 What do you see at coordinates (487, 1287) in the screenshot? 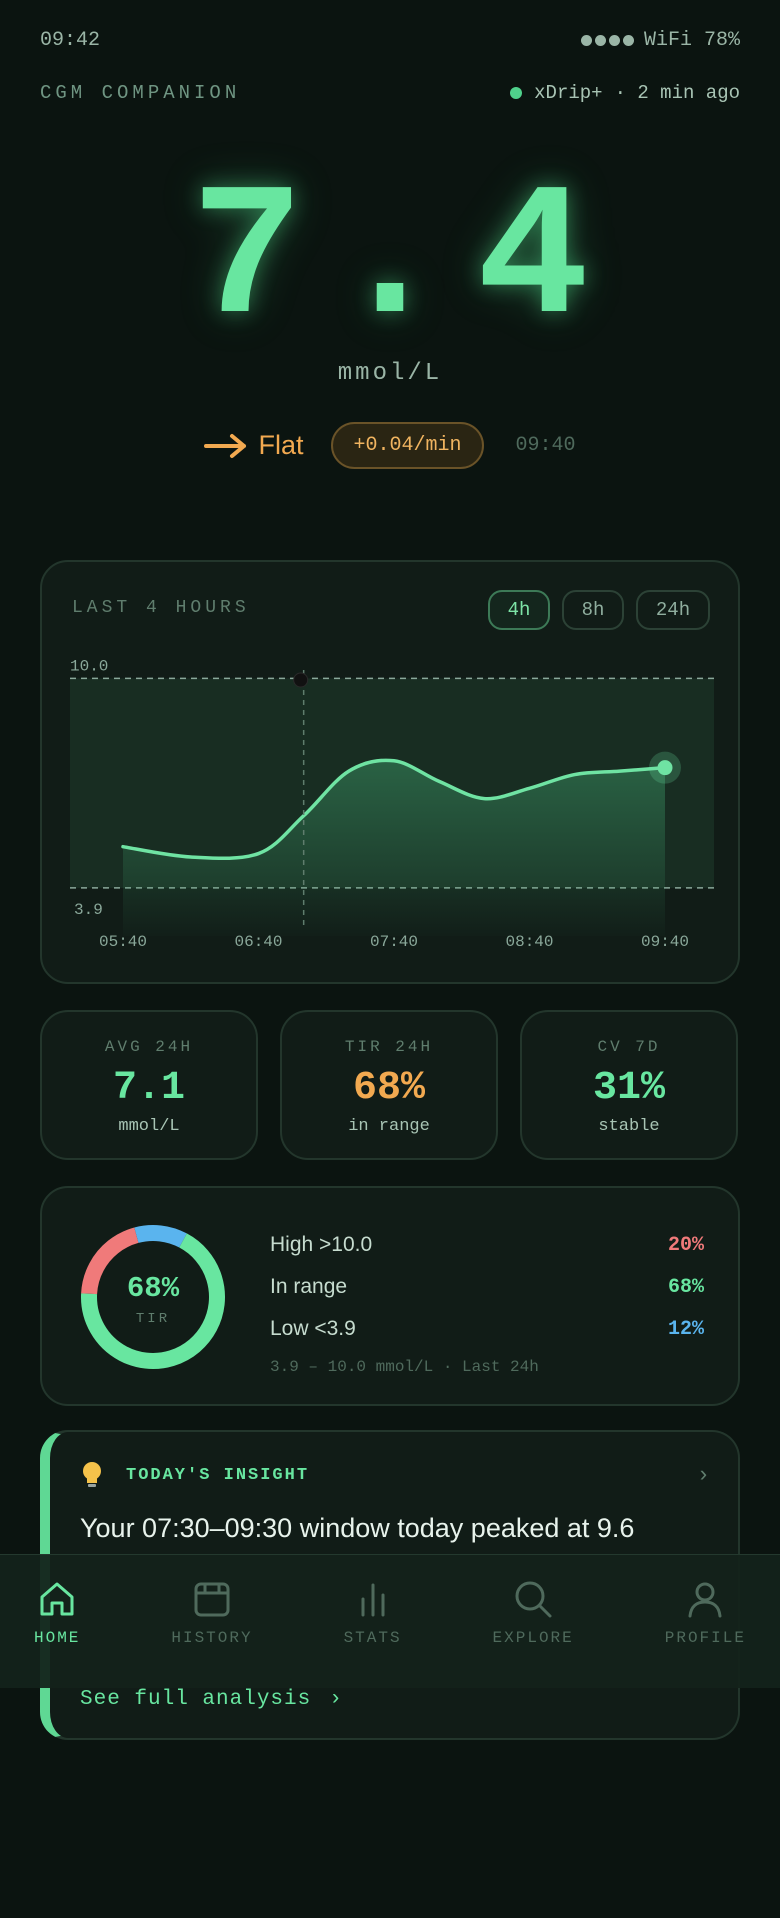
I see `tir-row-in-range: In range 68%` at bounding box center [487, 1287].